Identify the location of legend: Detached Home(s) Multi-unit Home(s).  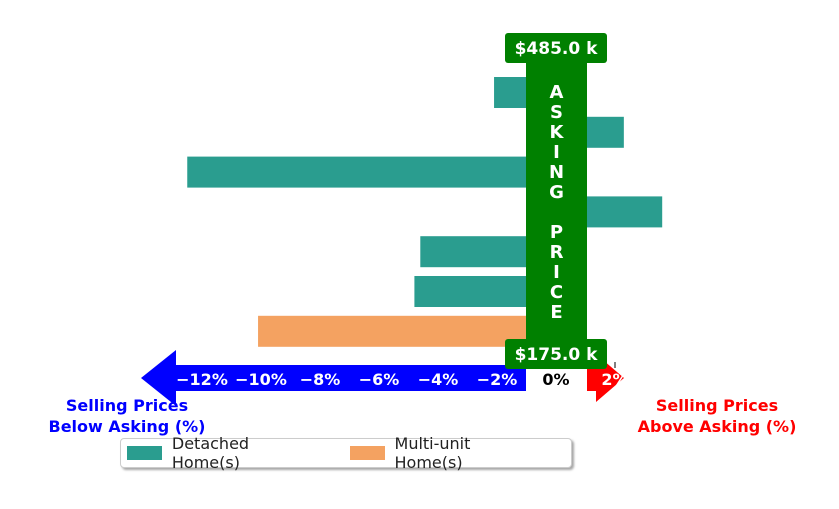
(346, 453).